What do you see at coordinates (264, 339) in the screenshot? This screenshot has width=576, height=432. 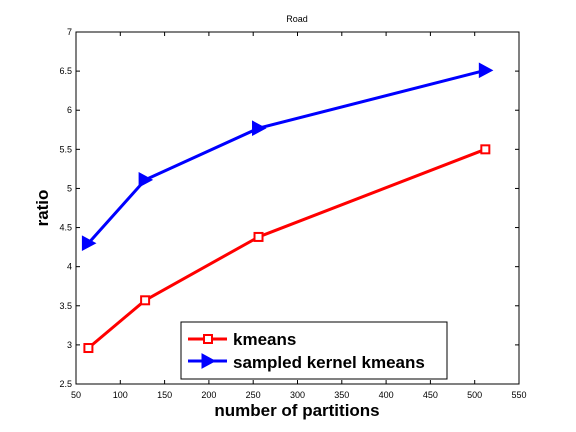 I see `legend-label-kmeans: kmeans` at bounding box center [264, 339].